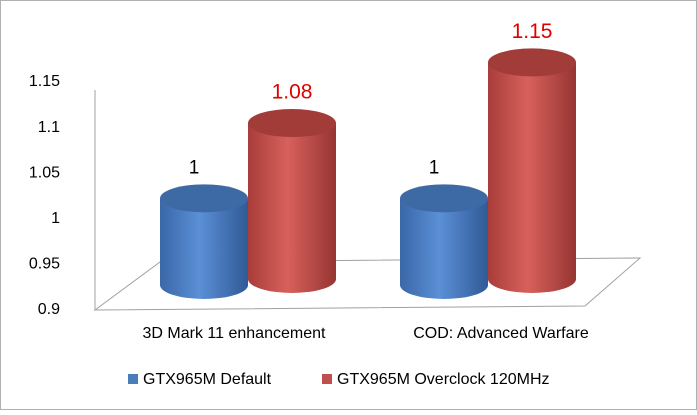 This screenshot has width=697, height=415. Describe the element at coordinates (44, 81) in the screenshot. I see `y-tick-label: 1.15` at that location.